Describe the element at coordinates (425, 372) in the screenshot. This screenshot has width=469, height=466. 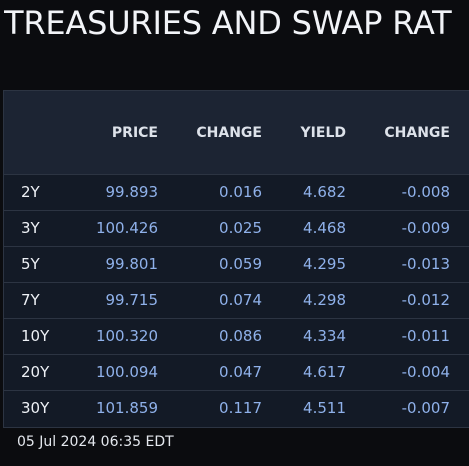
I see `yield-change-cell: -0.004` at that location.